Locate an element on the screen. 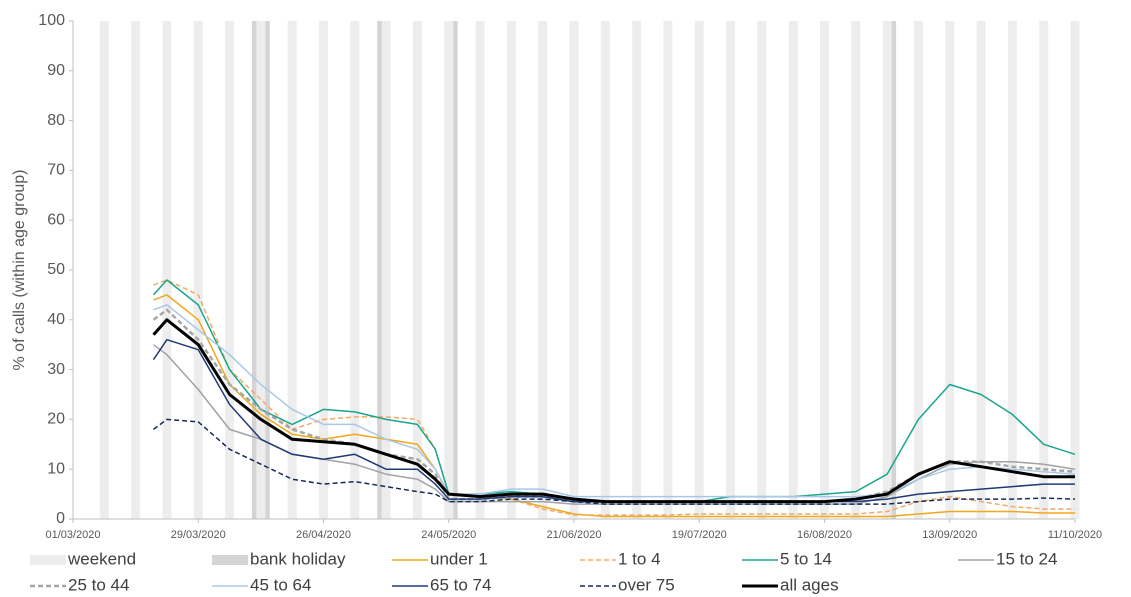 The width and height of the screenshot is (1131, 597). legend-label: 1 to 4 is located at coordinates (639, 558).